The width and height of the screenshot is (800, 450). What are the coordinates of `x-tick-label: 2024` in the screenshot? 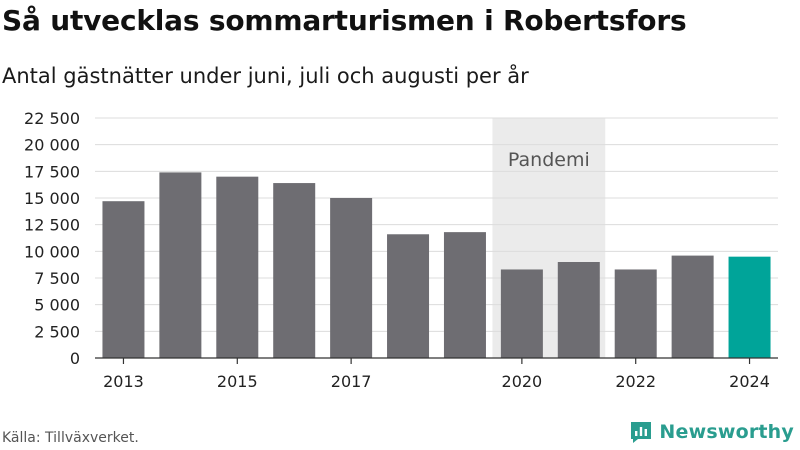 It's located at (749, 381).